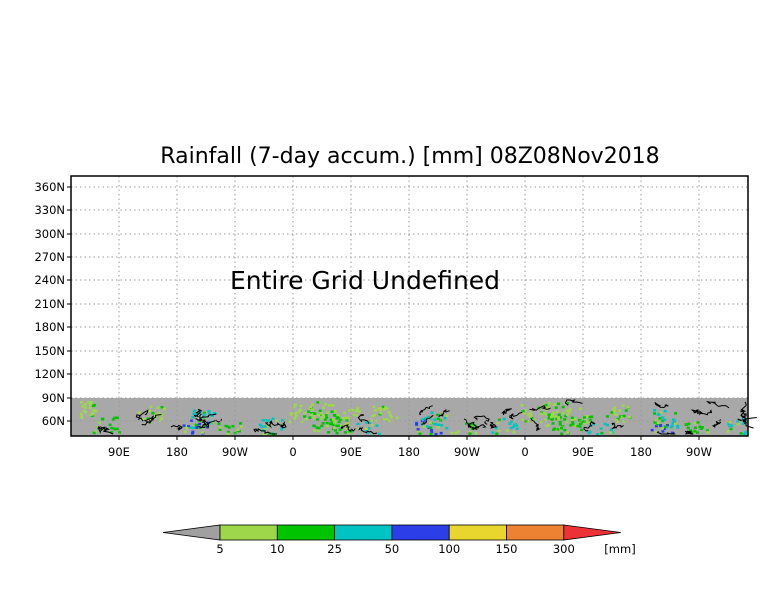 Image resolution: width=784 pixels, height=612 pixels. I want to click on x-tick-label: 0, so click(292, 452).